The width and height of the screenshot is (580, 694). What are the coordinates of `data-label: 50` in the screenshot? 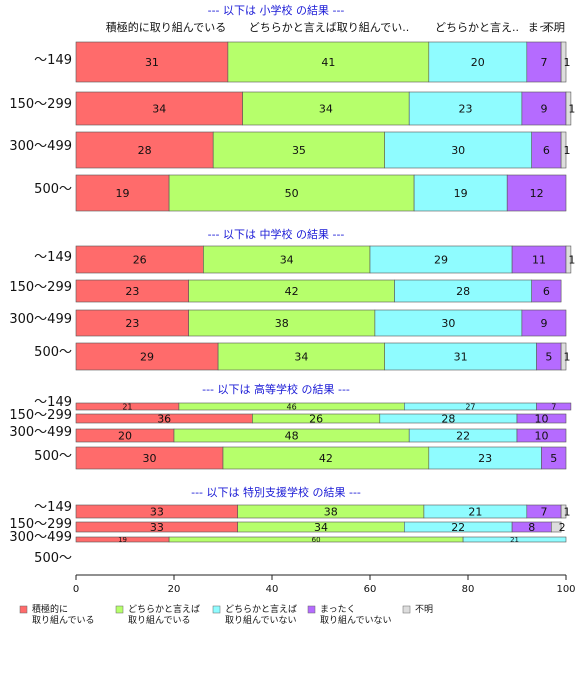 It's located at (292, 193).